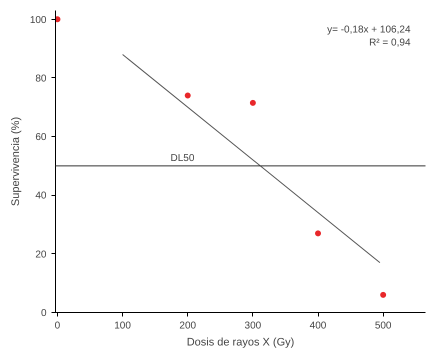 The width and height of the screenshot is (445, 362). What do you see at coordinates (369, 30) in the screenshot?
I see `annotation: y= -0,18x + 106,24` at bounding box center [369, 30].